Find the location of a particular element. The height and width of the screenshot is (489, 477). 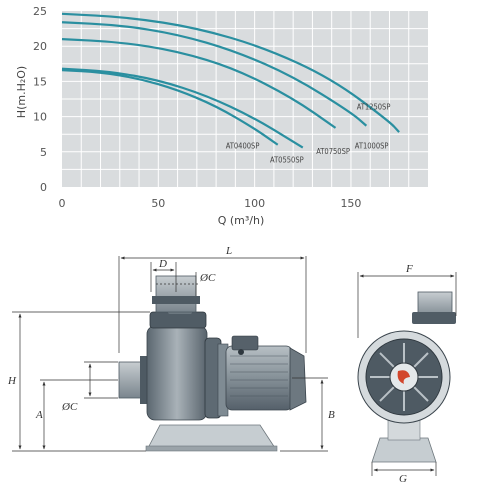

x-tick-label: 0 is located at coordinates (62, 203).